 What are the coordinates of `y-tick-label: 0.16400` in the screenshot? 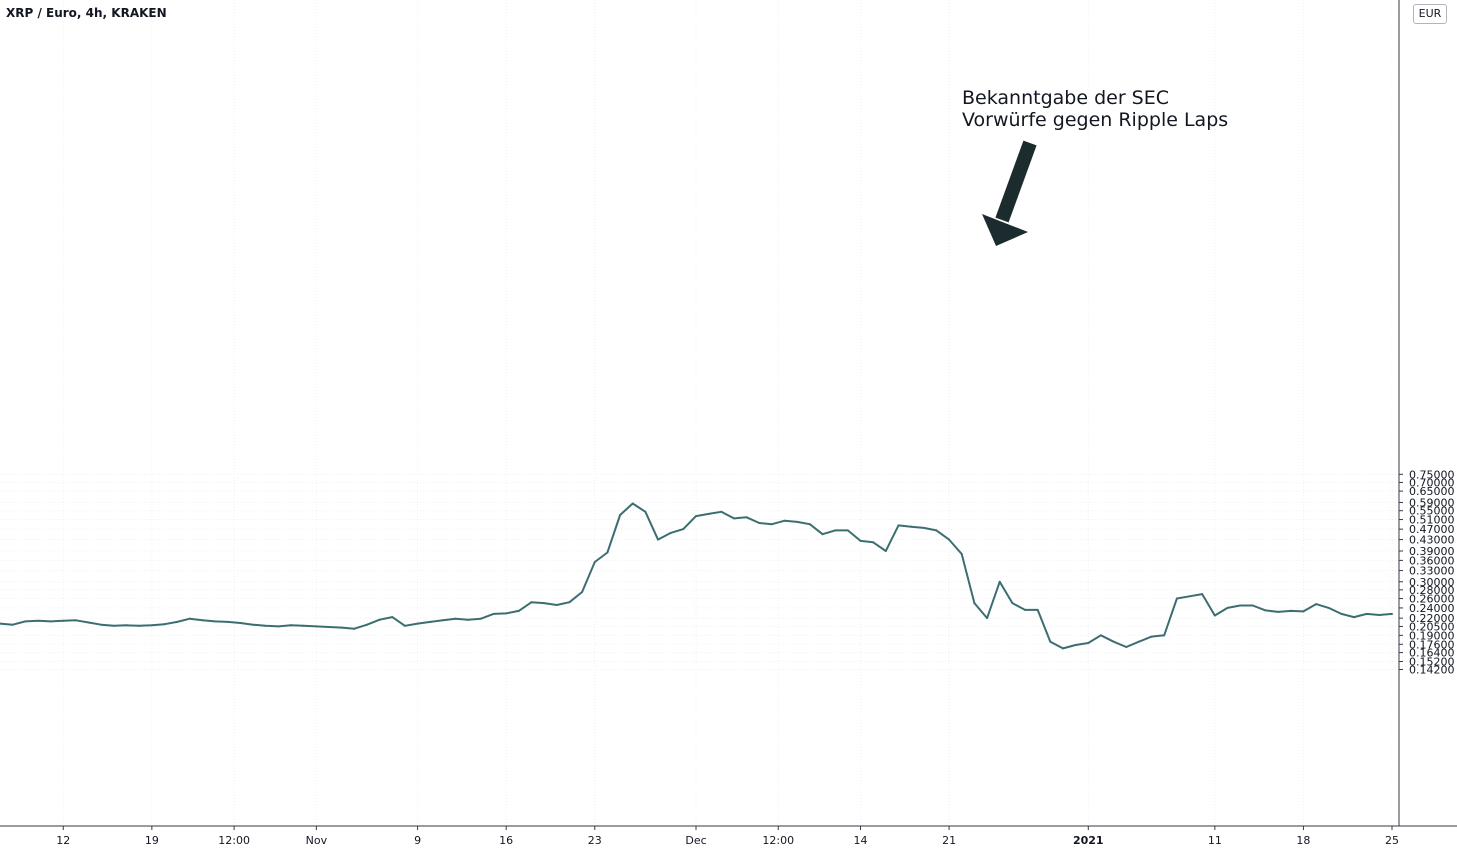 It's located at (1432, 653).